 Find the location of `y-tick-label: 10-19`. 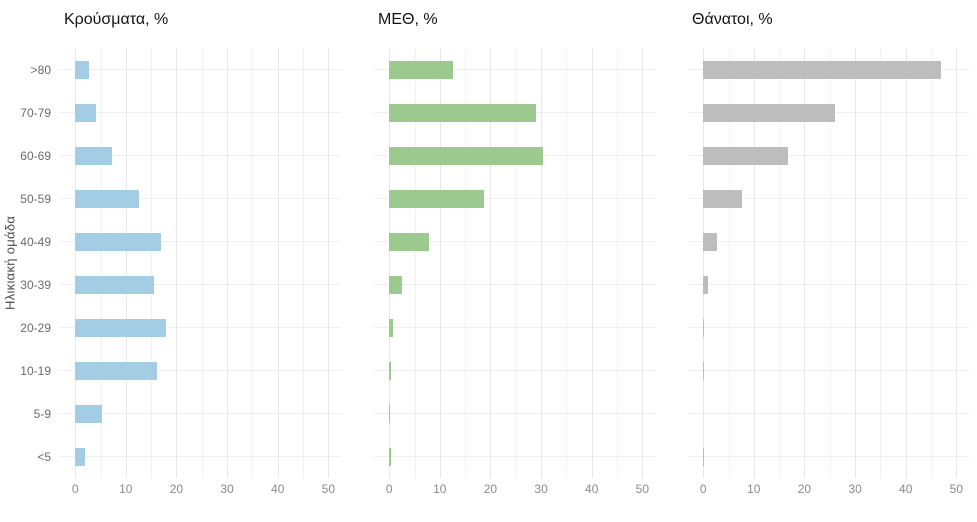

y-tick-label: 10-19 is located at coordinates (35, 370).